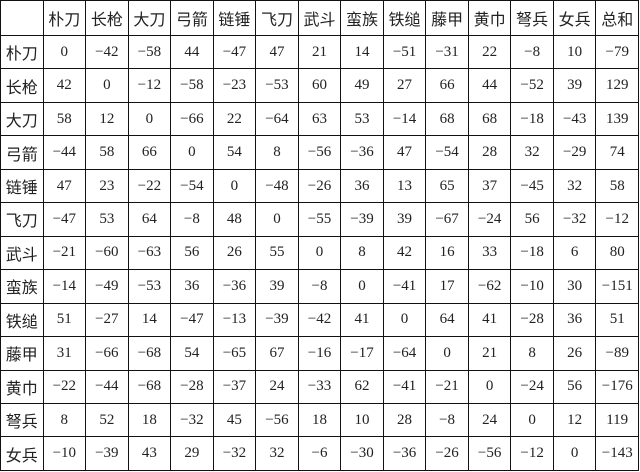 The height and width of the screenshot is (472, 640). I want to click on table-cell: −31, so click(447, 52).